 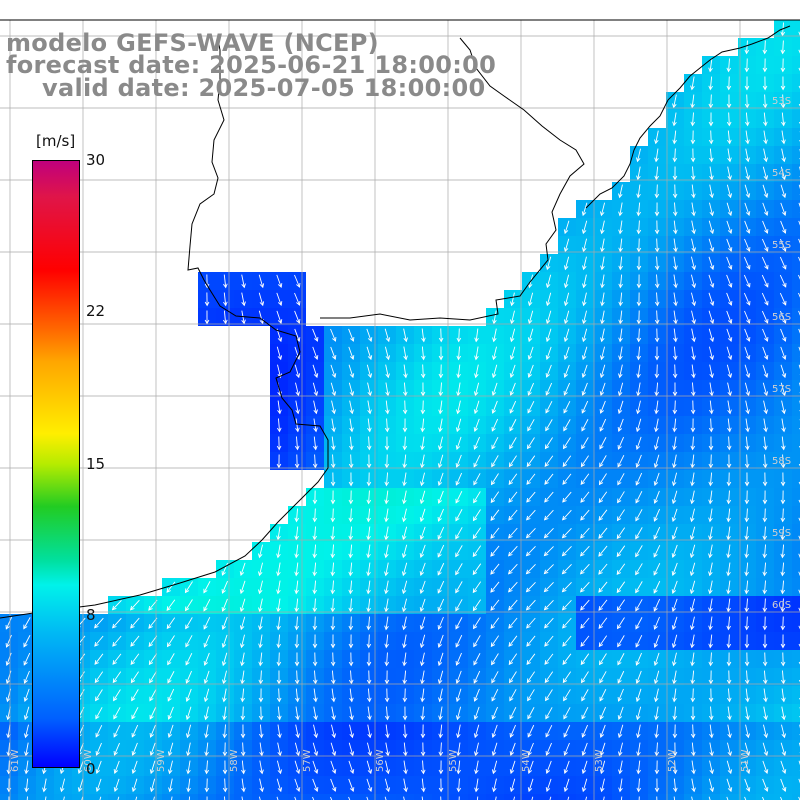 I want to click on lon-label: 51W, so click(x=745, y=760).